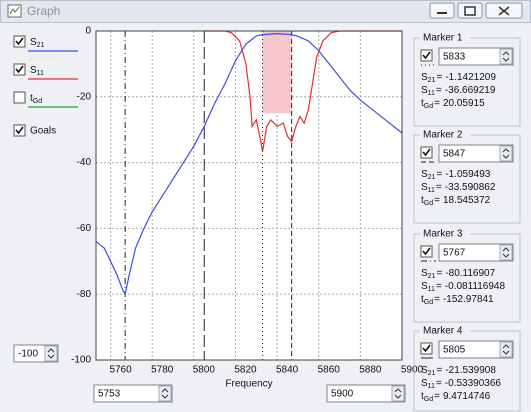 The image size is (531, 412). I want to click on y-min-spinbox-arrows, so click(51, 353).